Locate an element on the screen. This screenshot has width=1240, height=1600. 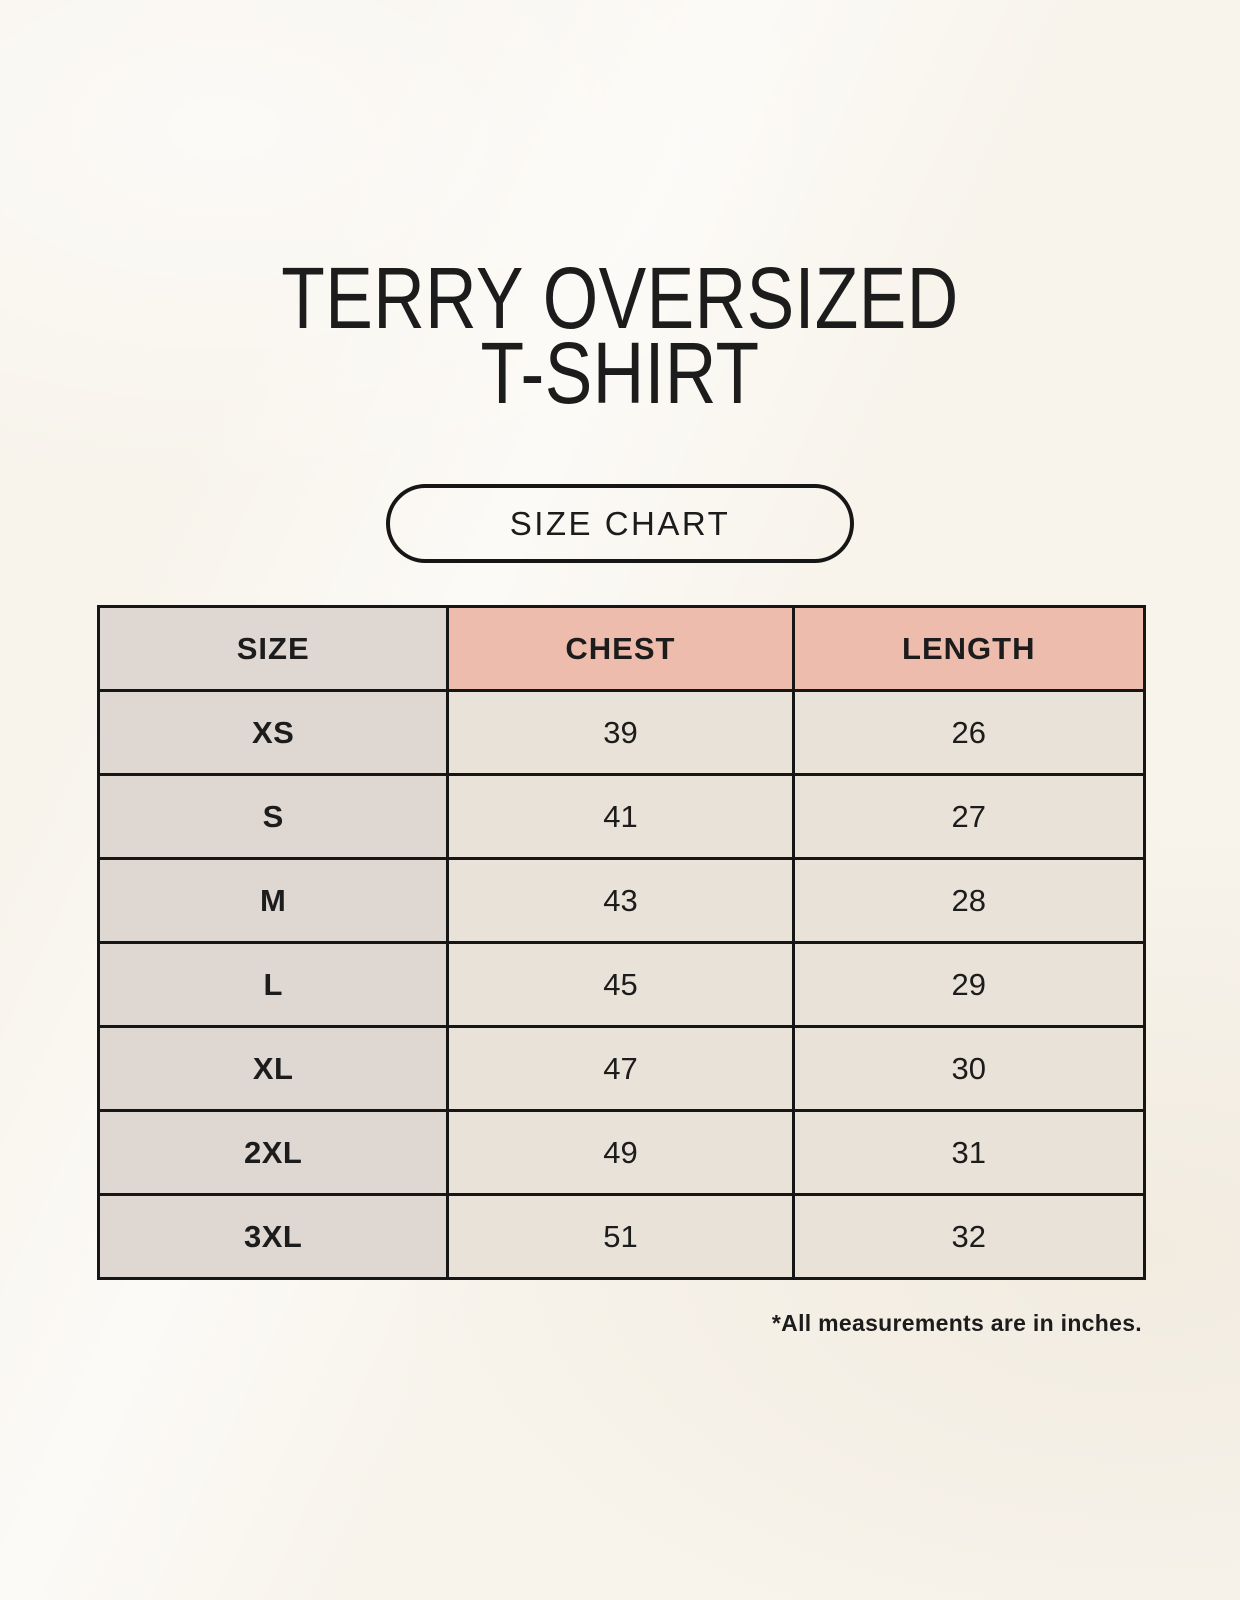
header-size: SIZE is located at coordinates (273, 648).